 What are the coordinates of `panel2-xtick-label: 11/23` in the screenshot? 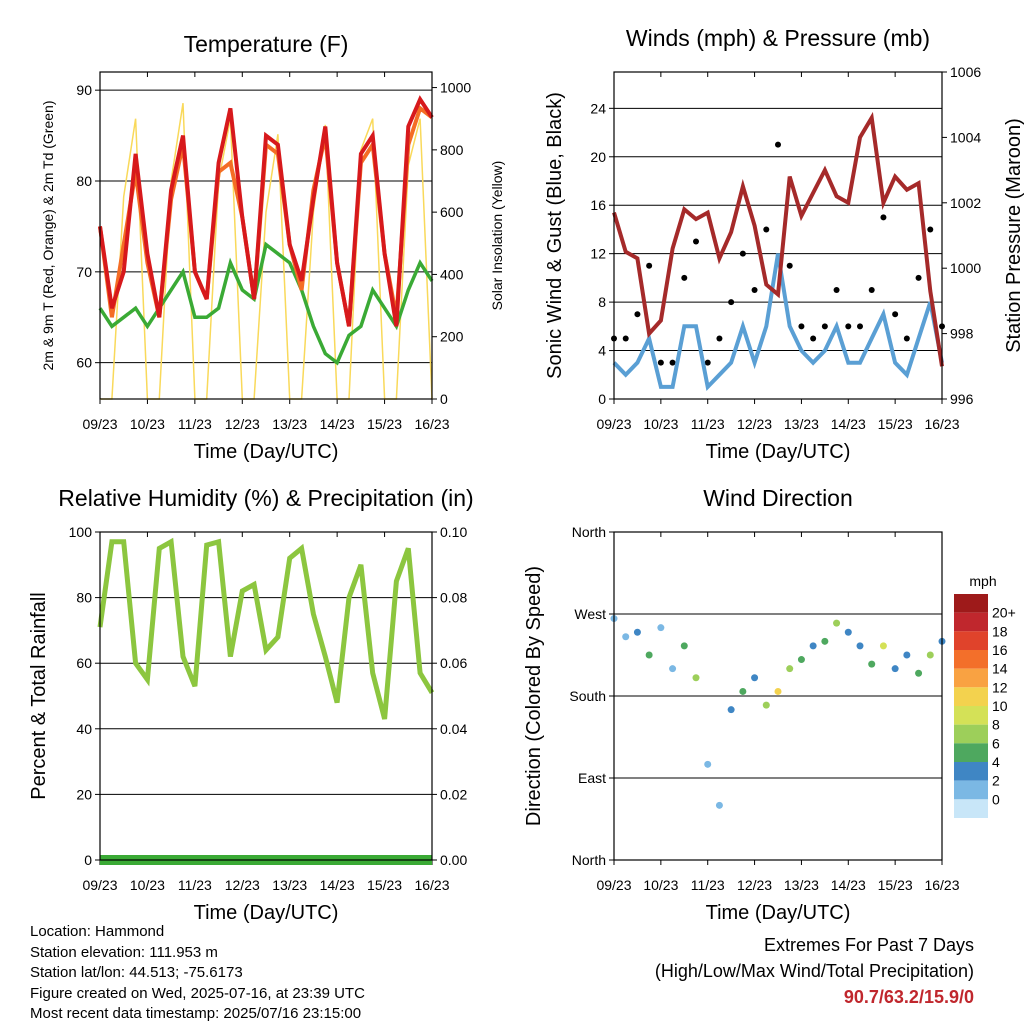 It's located at (708, 424).